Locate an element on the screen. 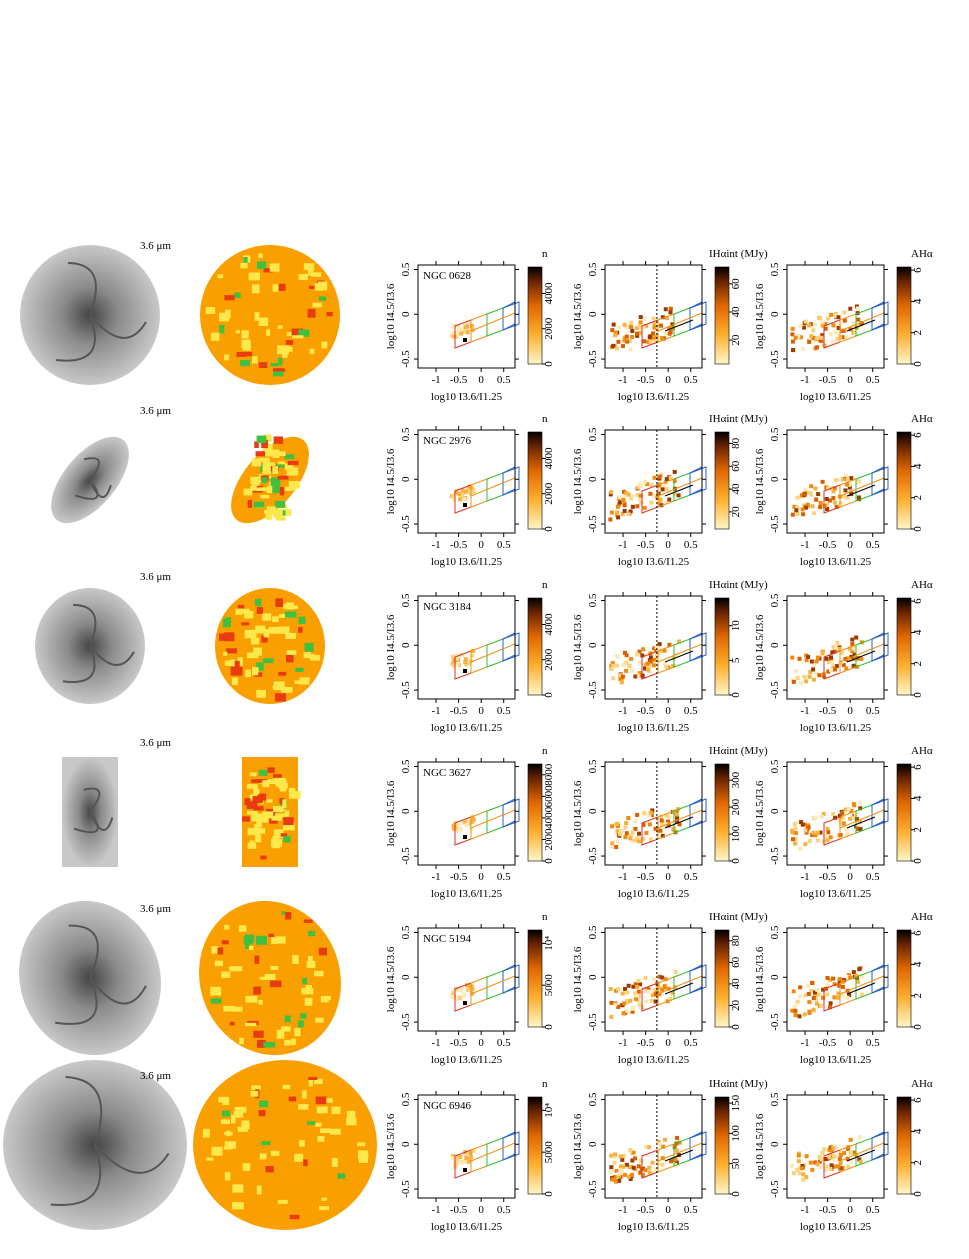  axes-frame is located at coordinates (466, 979).